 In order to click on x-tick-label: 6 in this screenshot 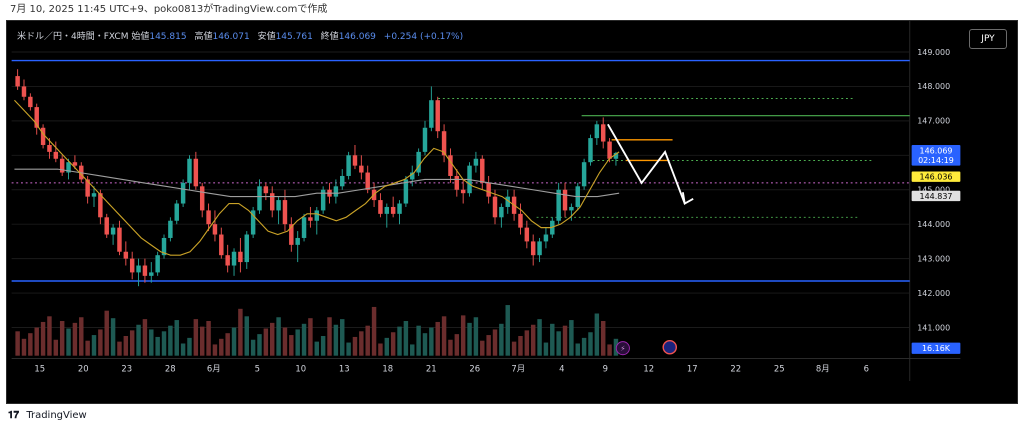, I will do `click(866, 369)`.